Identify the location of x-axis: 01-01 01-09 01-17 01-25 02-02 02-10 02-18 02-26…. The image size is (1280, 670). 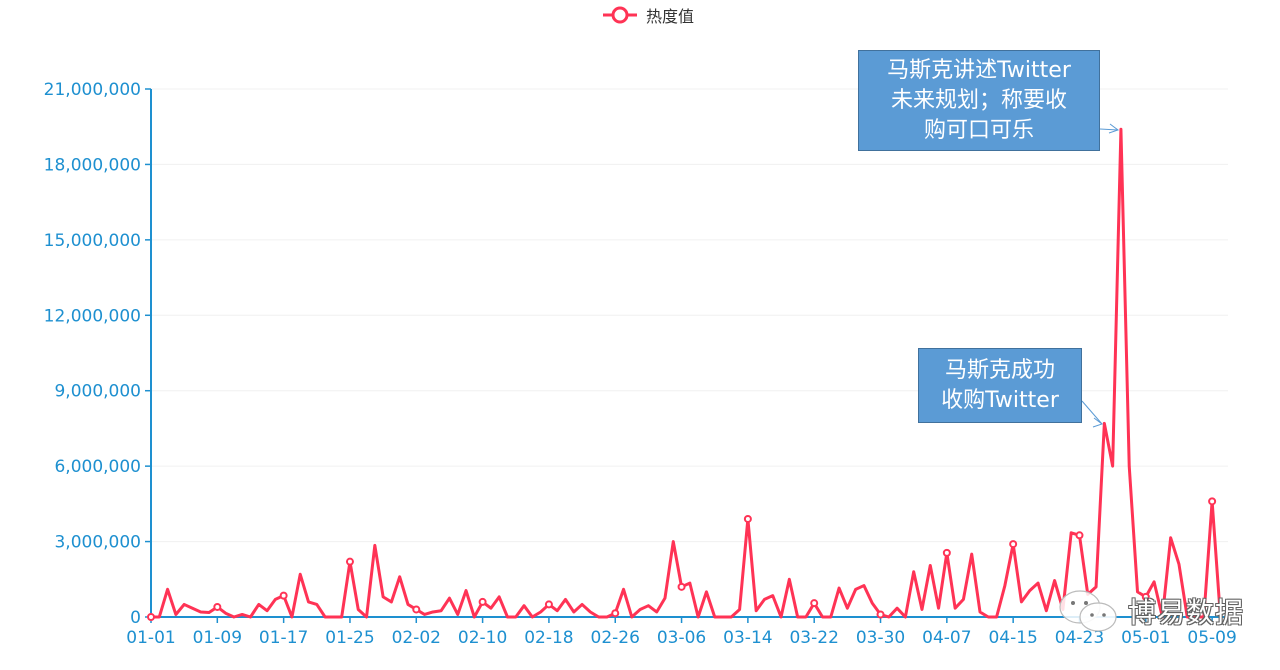
(681, 632).